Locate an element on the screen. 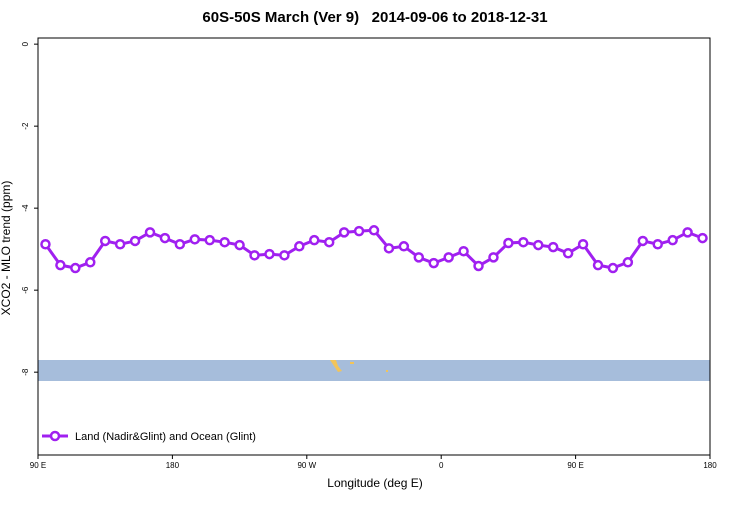  y-tick-label: -8 is located at coordinates (25, 372).